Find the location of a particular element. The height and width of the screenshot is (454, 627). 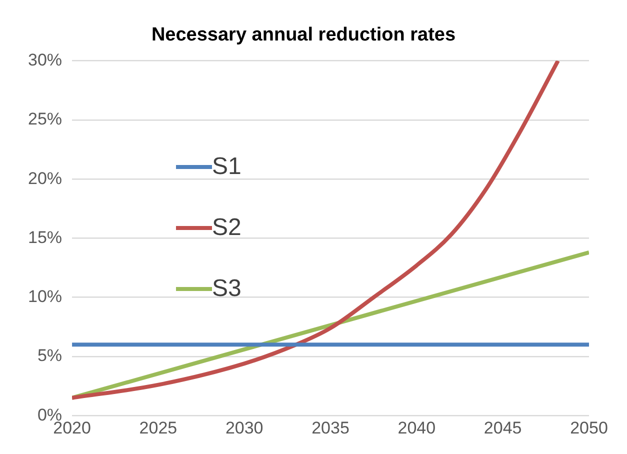

x-tick-label: 2040 is located at coordinates (417, 428).